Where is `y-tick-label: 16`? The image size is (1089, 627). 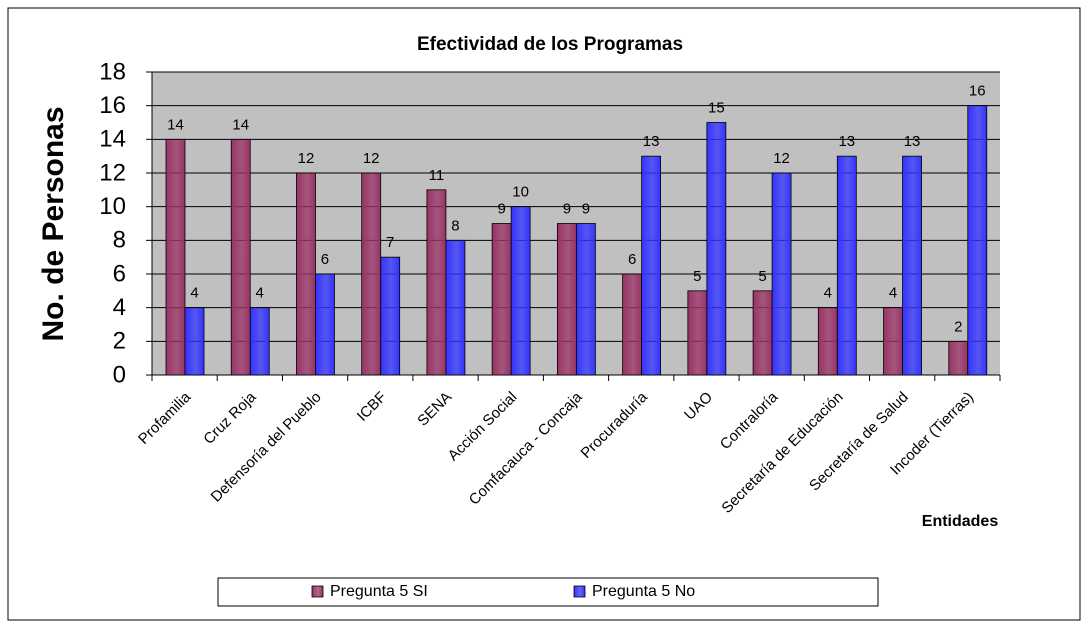 y-tick-label: 16 is located at coordinates (112, 105).